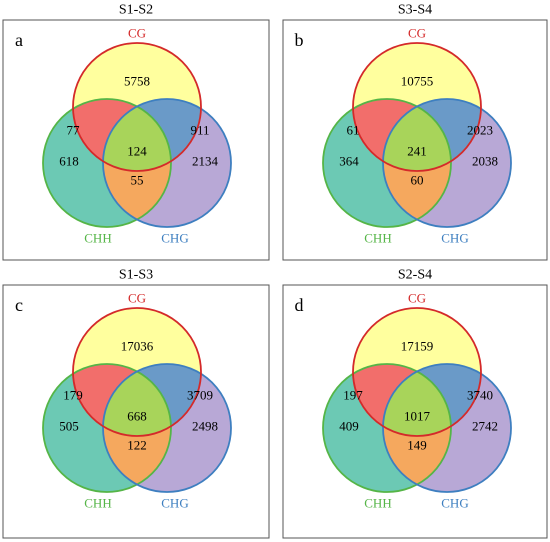 The height and width of the screenshot is (542, 550). I want to click on panel-title: S1-S2, so click(136, 10).